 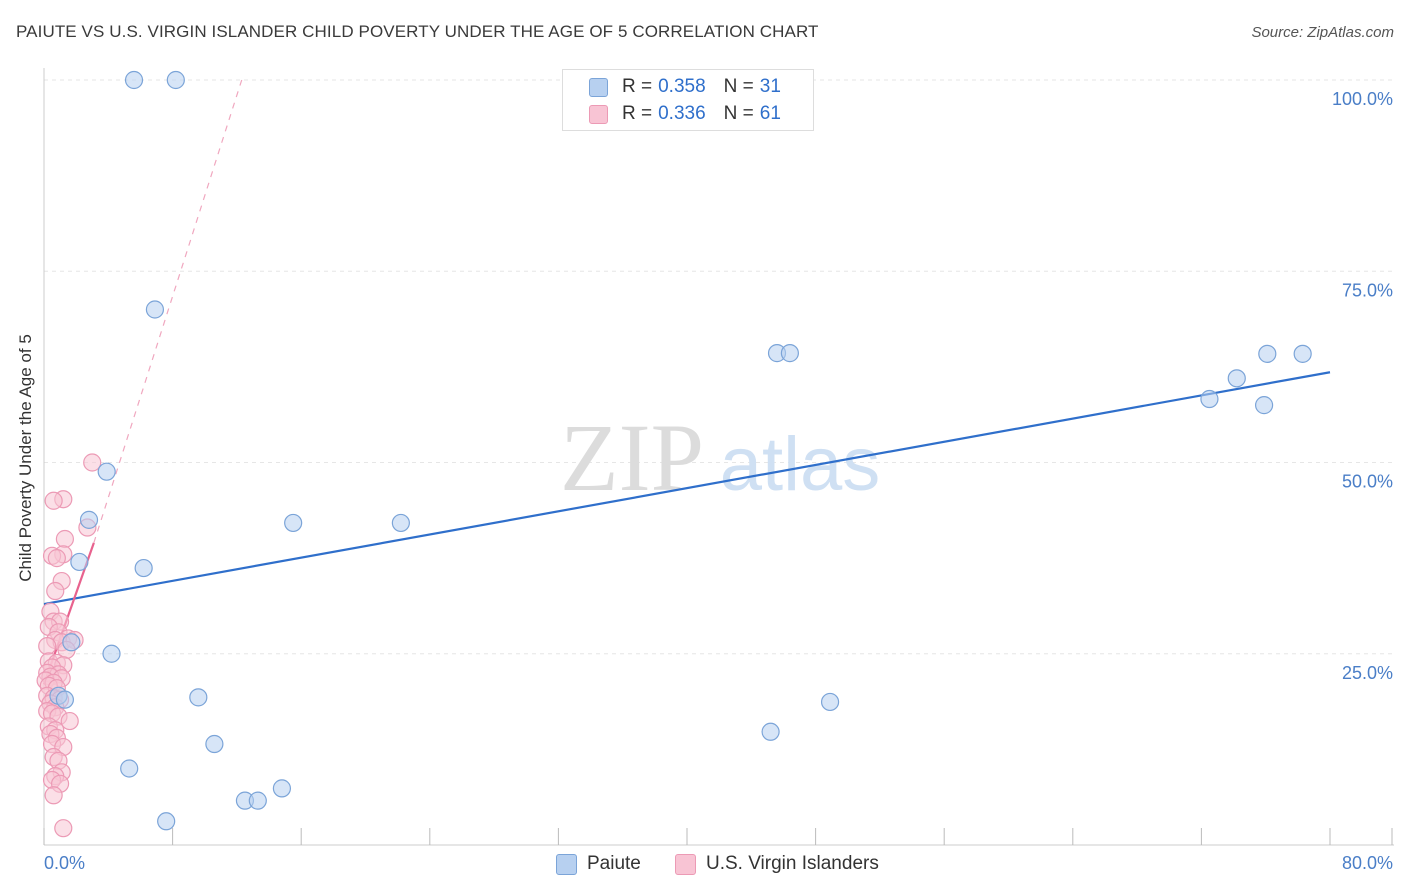 What do you see at coordinates (598, 114) in the screenshot?
I see `legend-swatch-virgin-islanders` at bounding box center [598, 114].